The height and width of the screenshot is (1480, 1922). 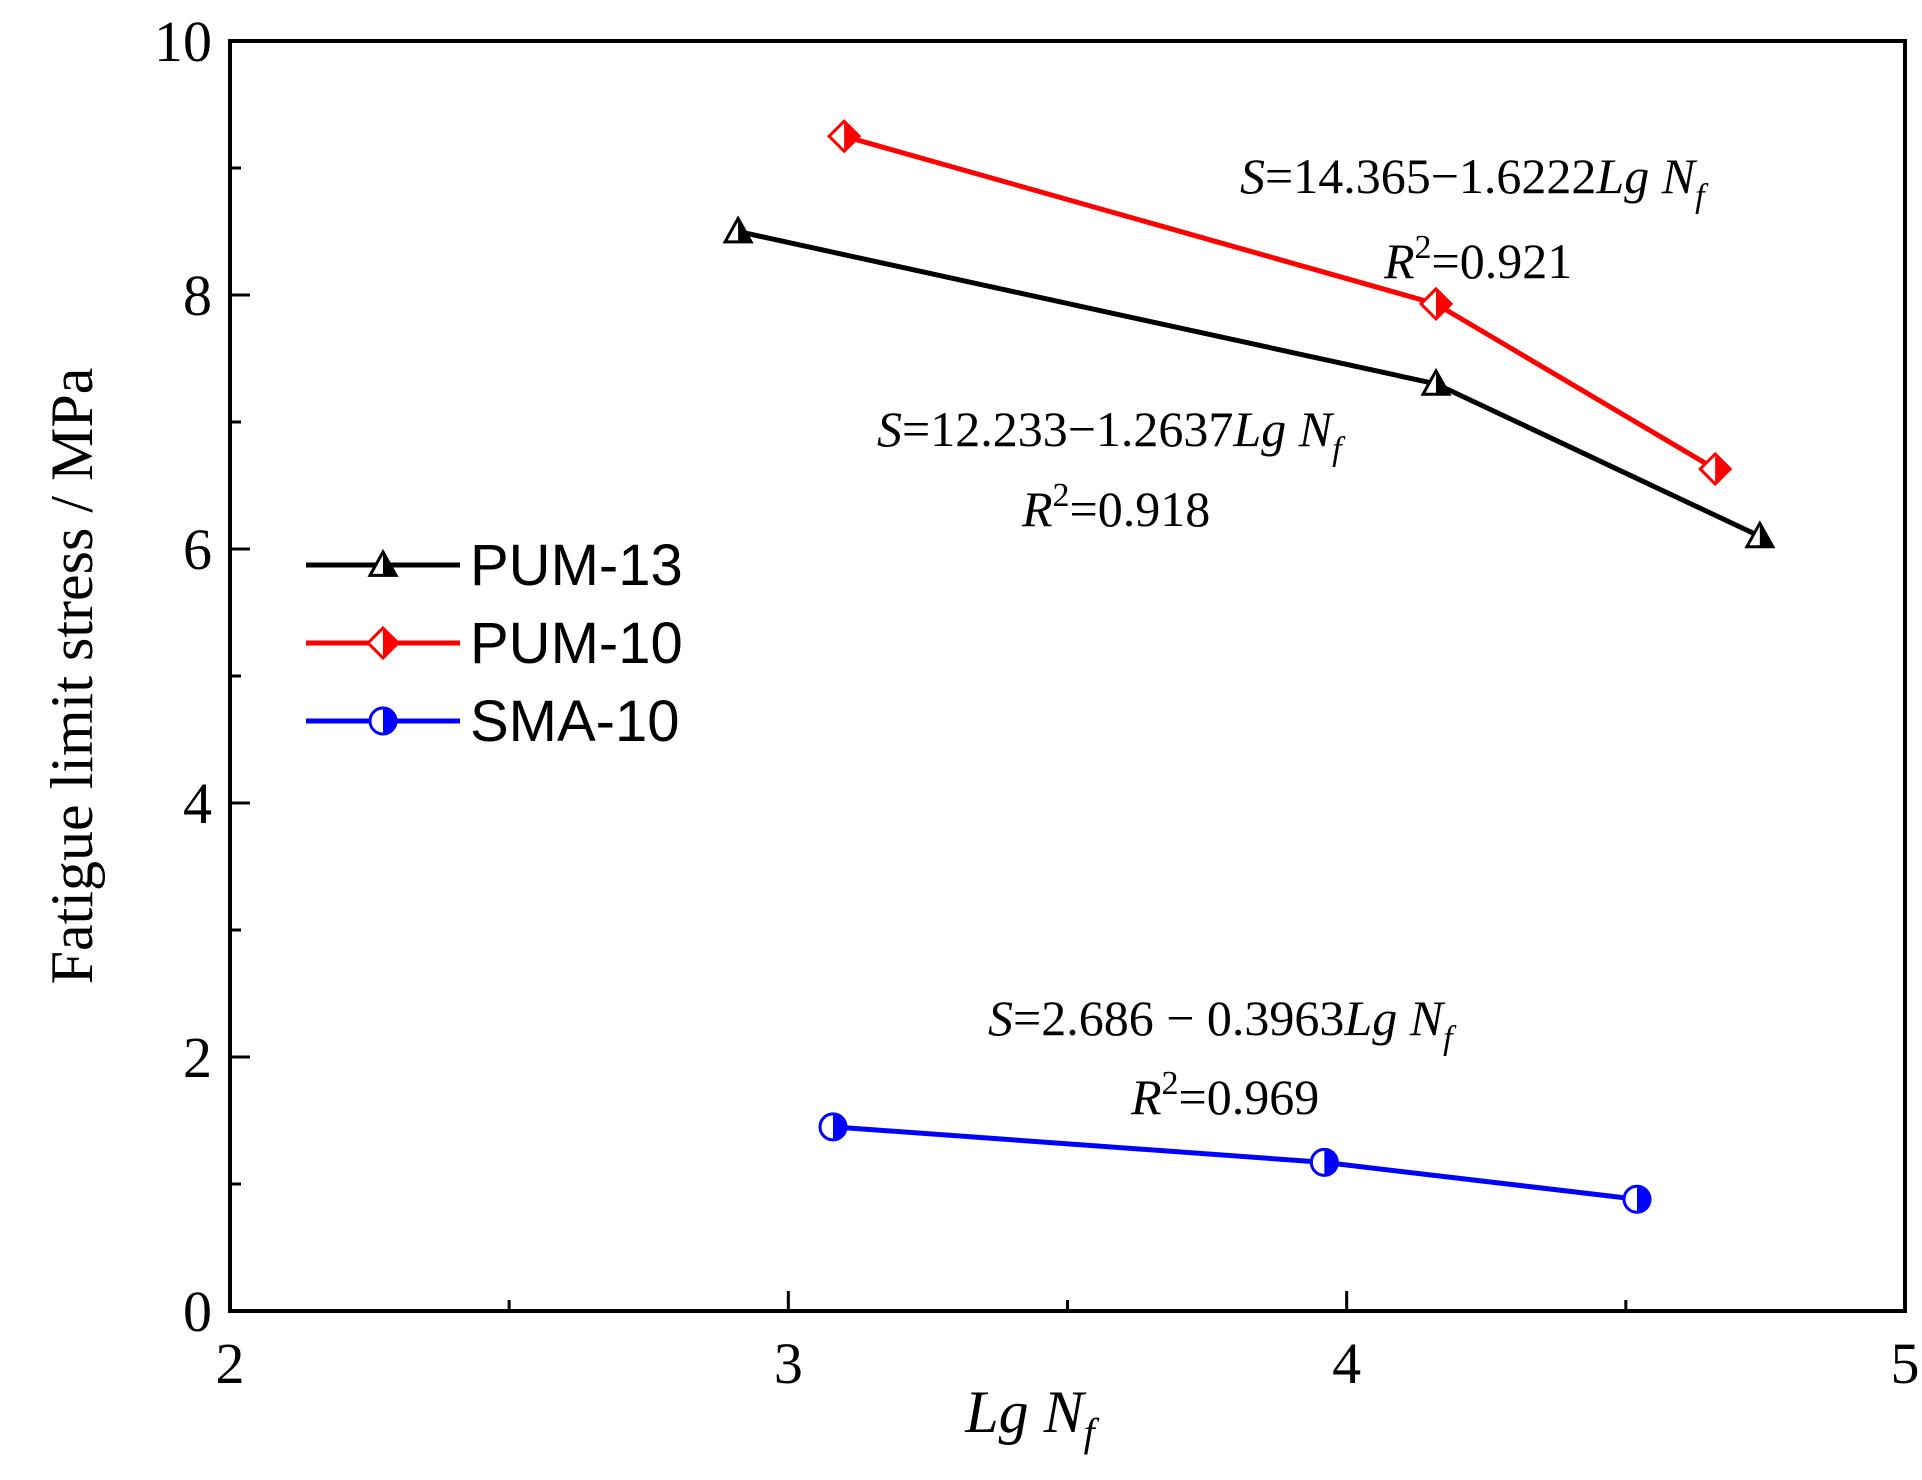 I want to click on x-tick-label: 2, so click(x=230, y=1363).